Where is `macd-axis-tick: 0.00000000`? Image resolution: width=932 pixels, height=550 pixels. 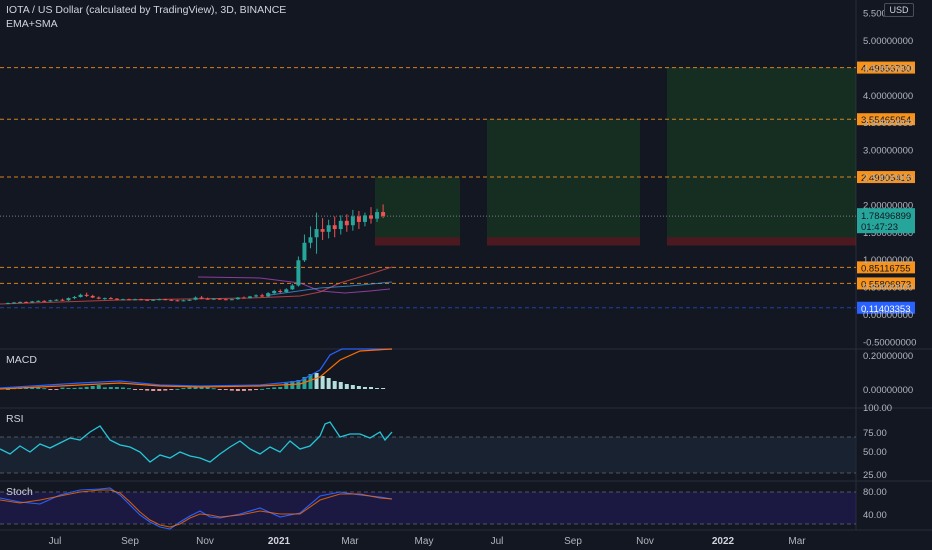 macd-axis-tick: 0.00000000 is located at coordinates (888, 390).